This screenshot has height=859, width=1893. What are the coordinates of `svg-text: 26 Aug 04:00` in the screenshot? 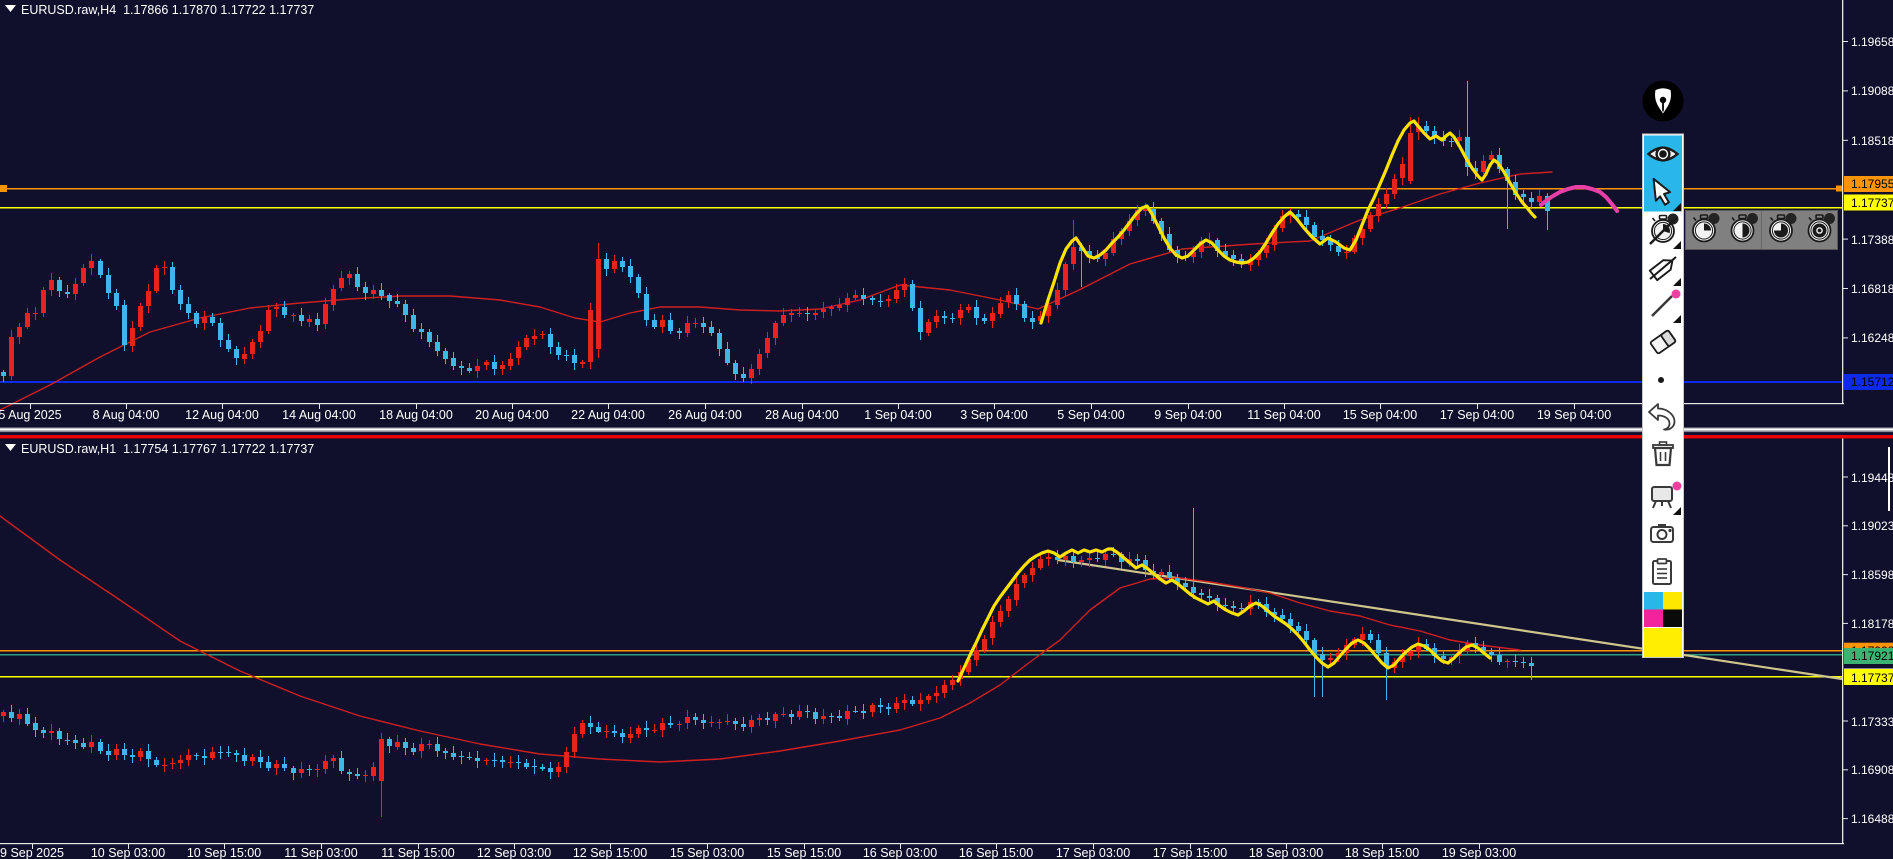 It's located at (705, 415).